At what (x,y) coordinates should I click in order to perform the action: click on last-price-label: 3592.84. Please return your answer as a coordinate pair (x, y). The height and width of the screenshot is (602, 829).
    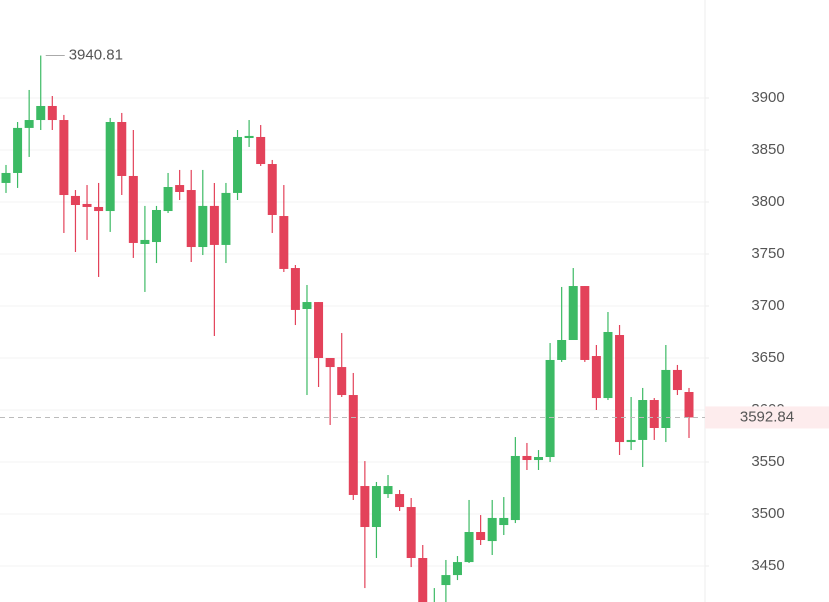
    Looking at the image, I should click on (767, 416).